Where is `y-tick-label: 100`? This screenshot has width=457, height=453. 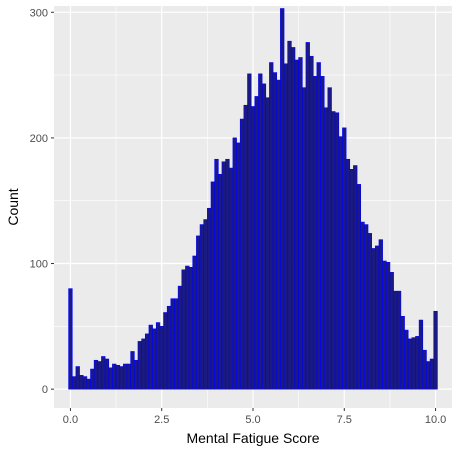
y-tick-label: 100 is located at coordinates (39, 265).